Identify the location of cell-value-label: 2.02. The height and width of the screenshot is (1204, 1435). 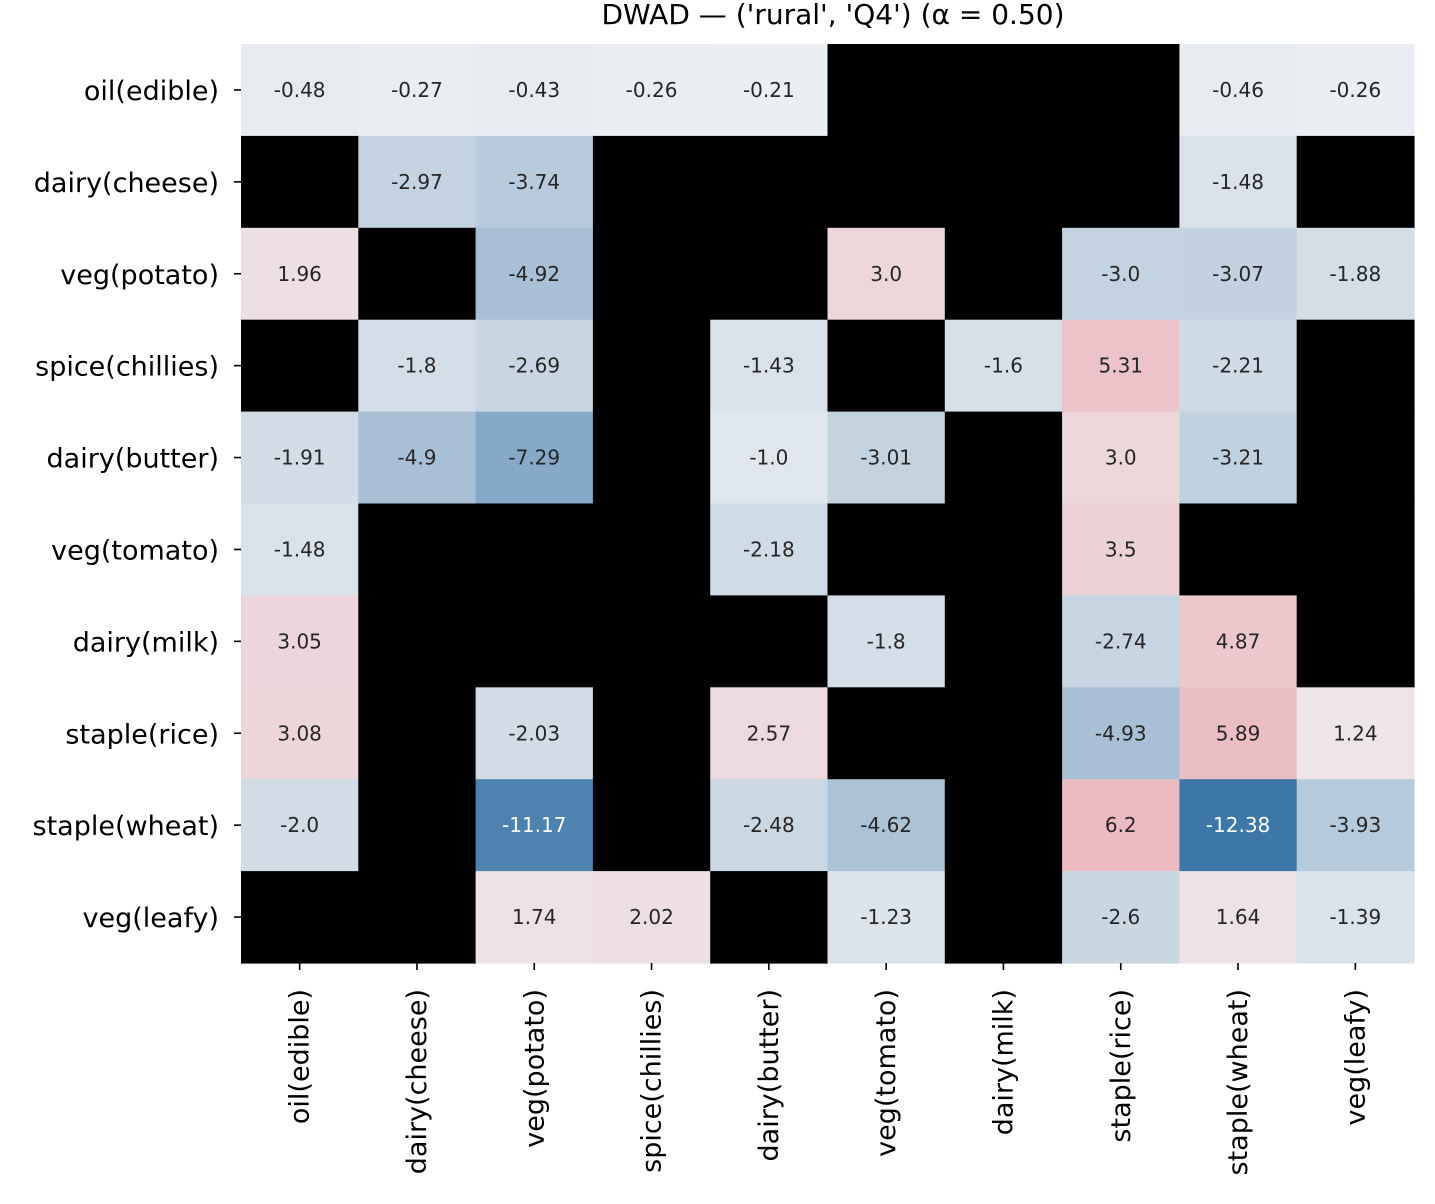
(651, 917).